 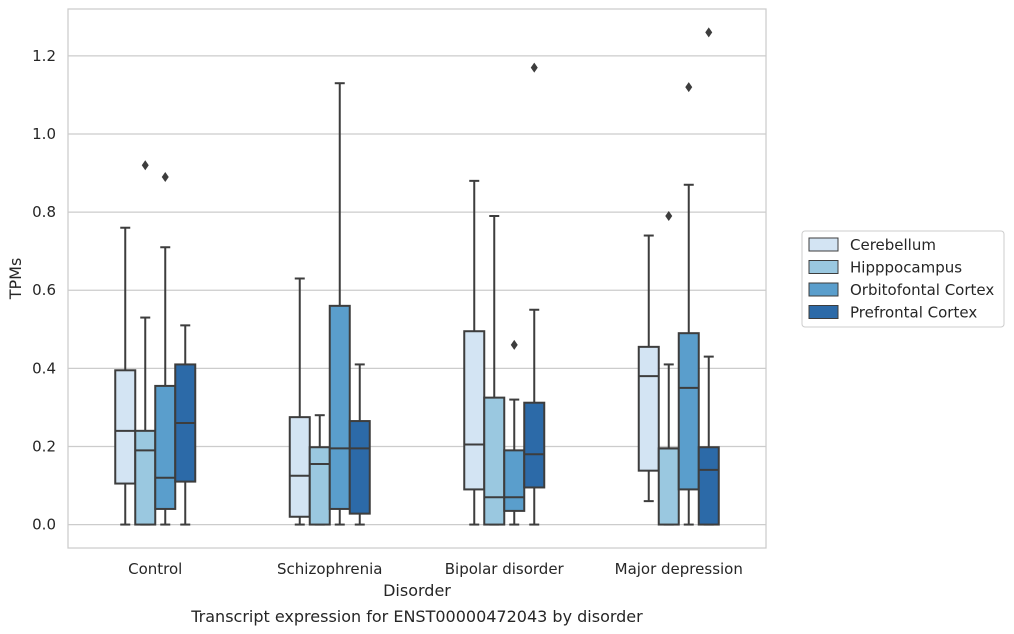 I want to click on x-tick-label: Bipolar disorder, so click(x=505, y=569).